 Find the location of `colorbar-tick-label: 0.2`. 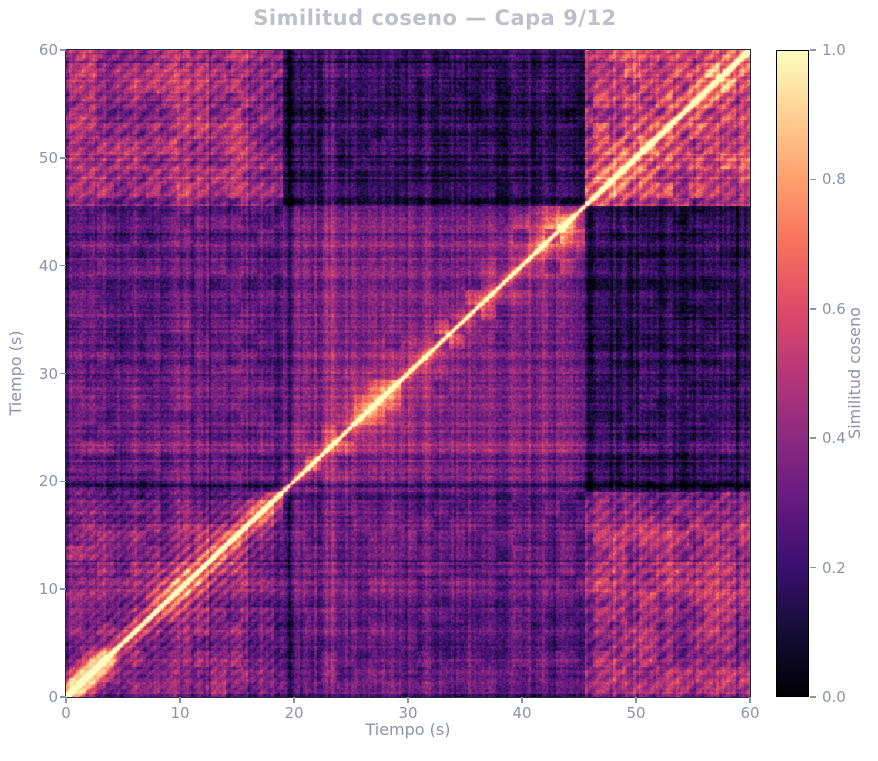

colorbar-tick-label: 0.2 is located at coordinates (834, 567).